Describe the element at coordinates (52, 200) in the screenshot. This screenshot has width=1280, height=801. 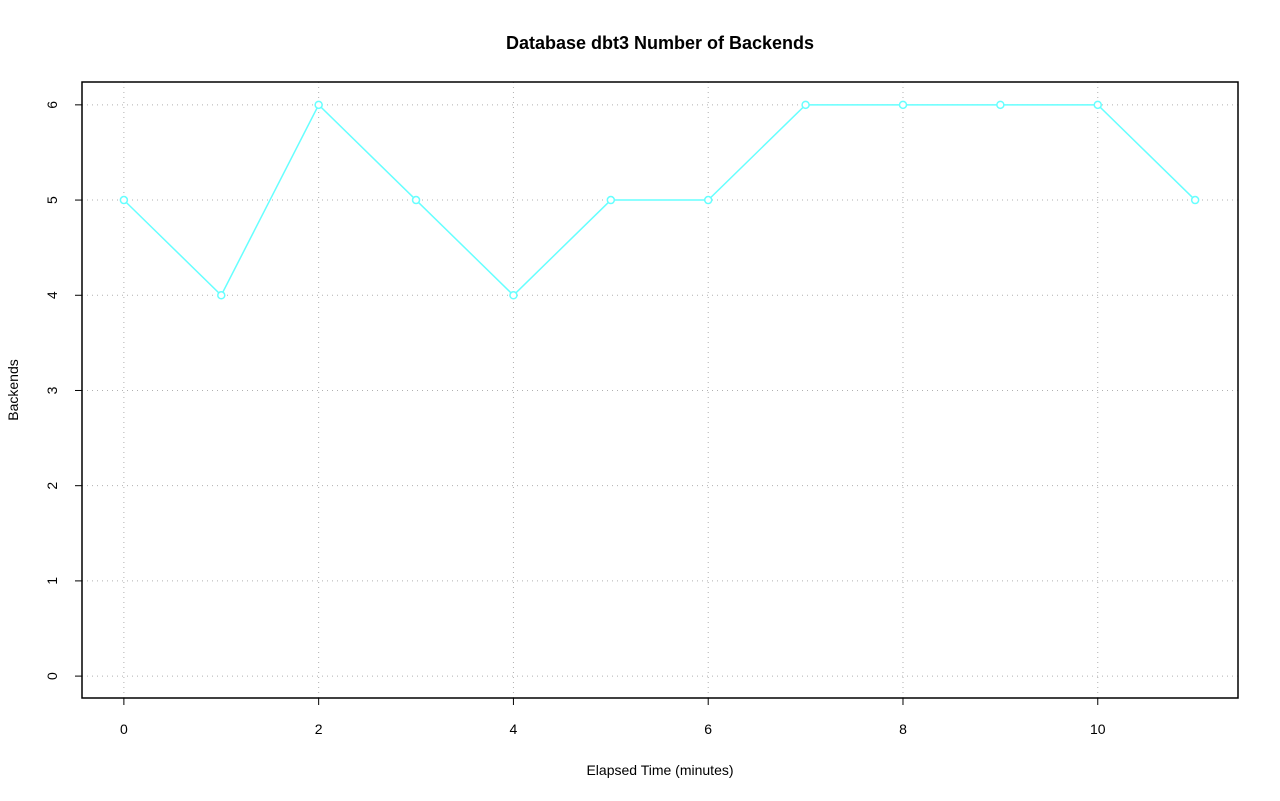
I see `y-tick-label: 5` at that location.